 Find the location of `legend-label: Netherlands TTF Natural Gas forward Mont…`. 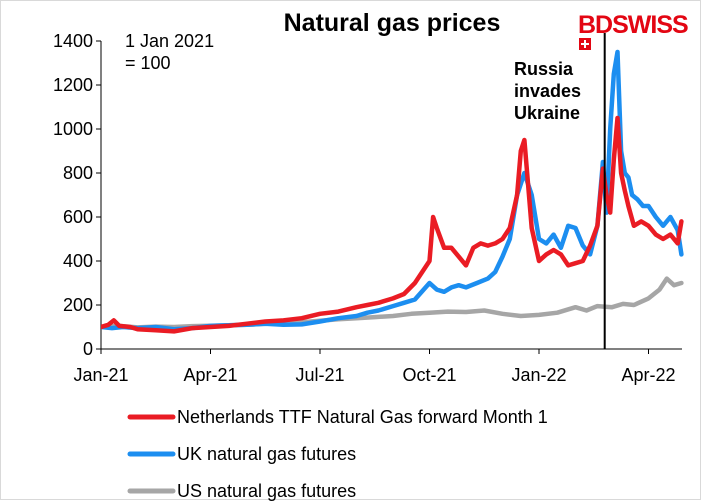

legend-label: Netherlands TTF Natural Gas forward Mont… is located at coordinates (362, 417).